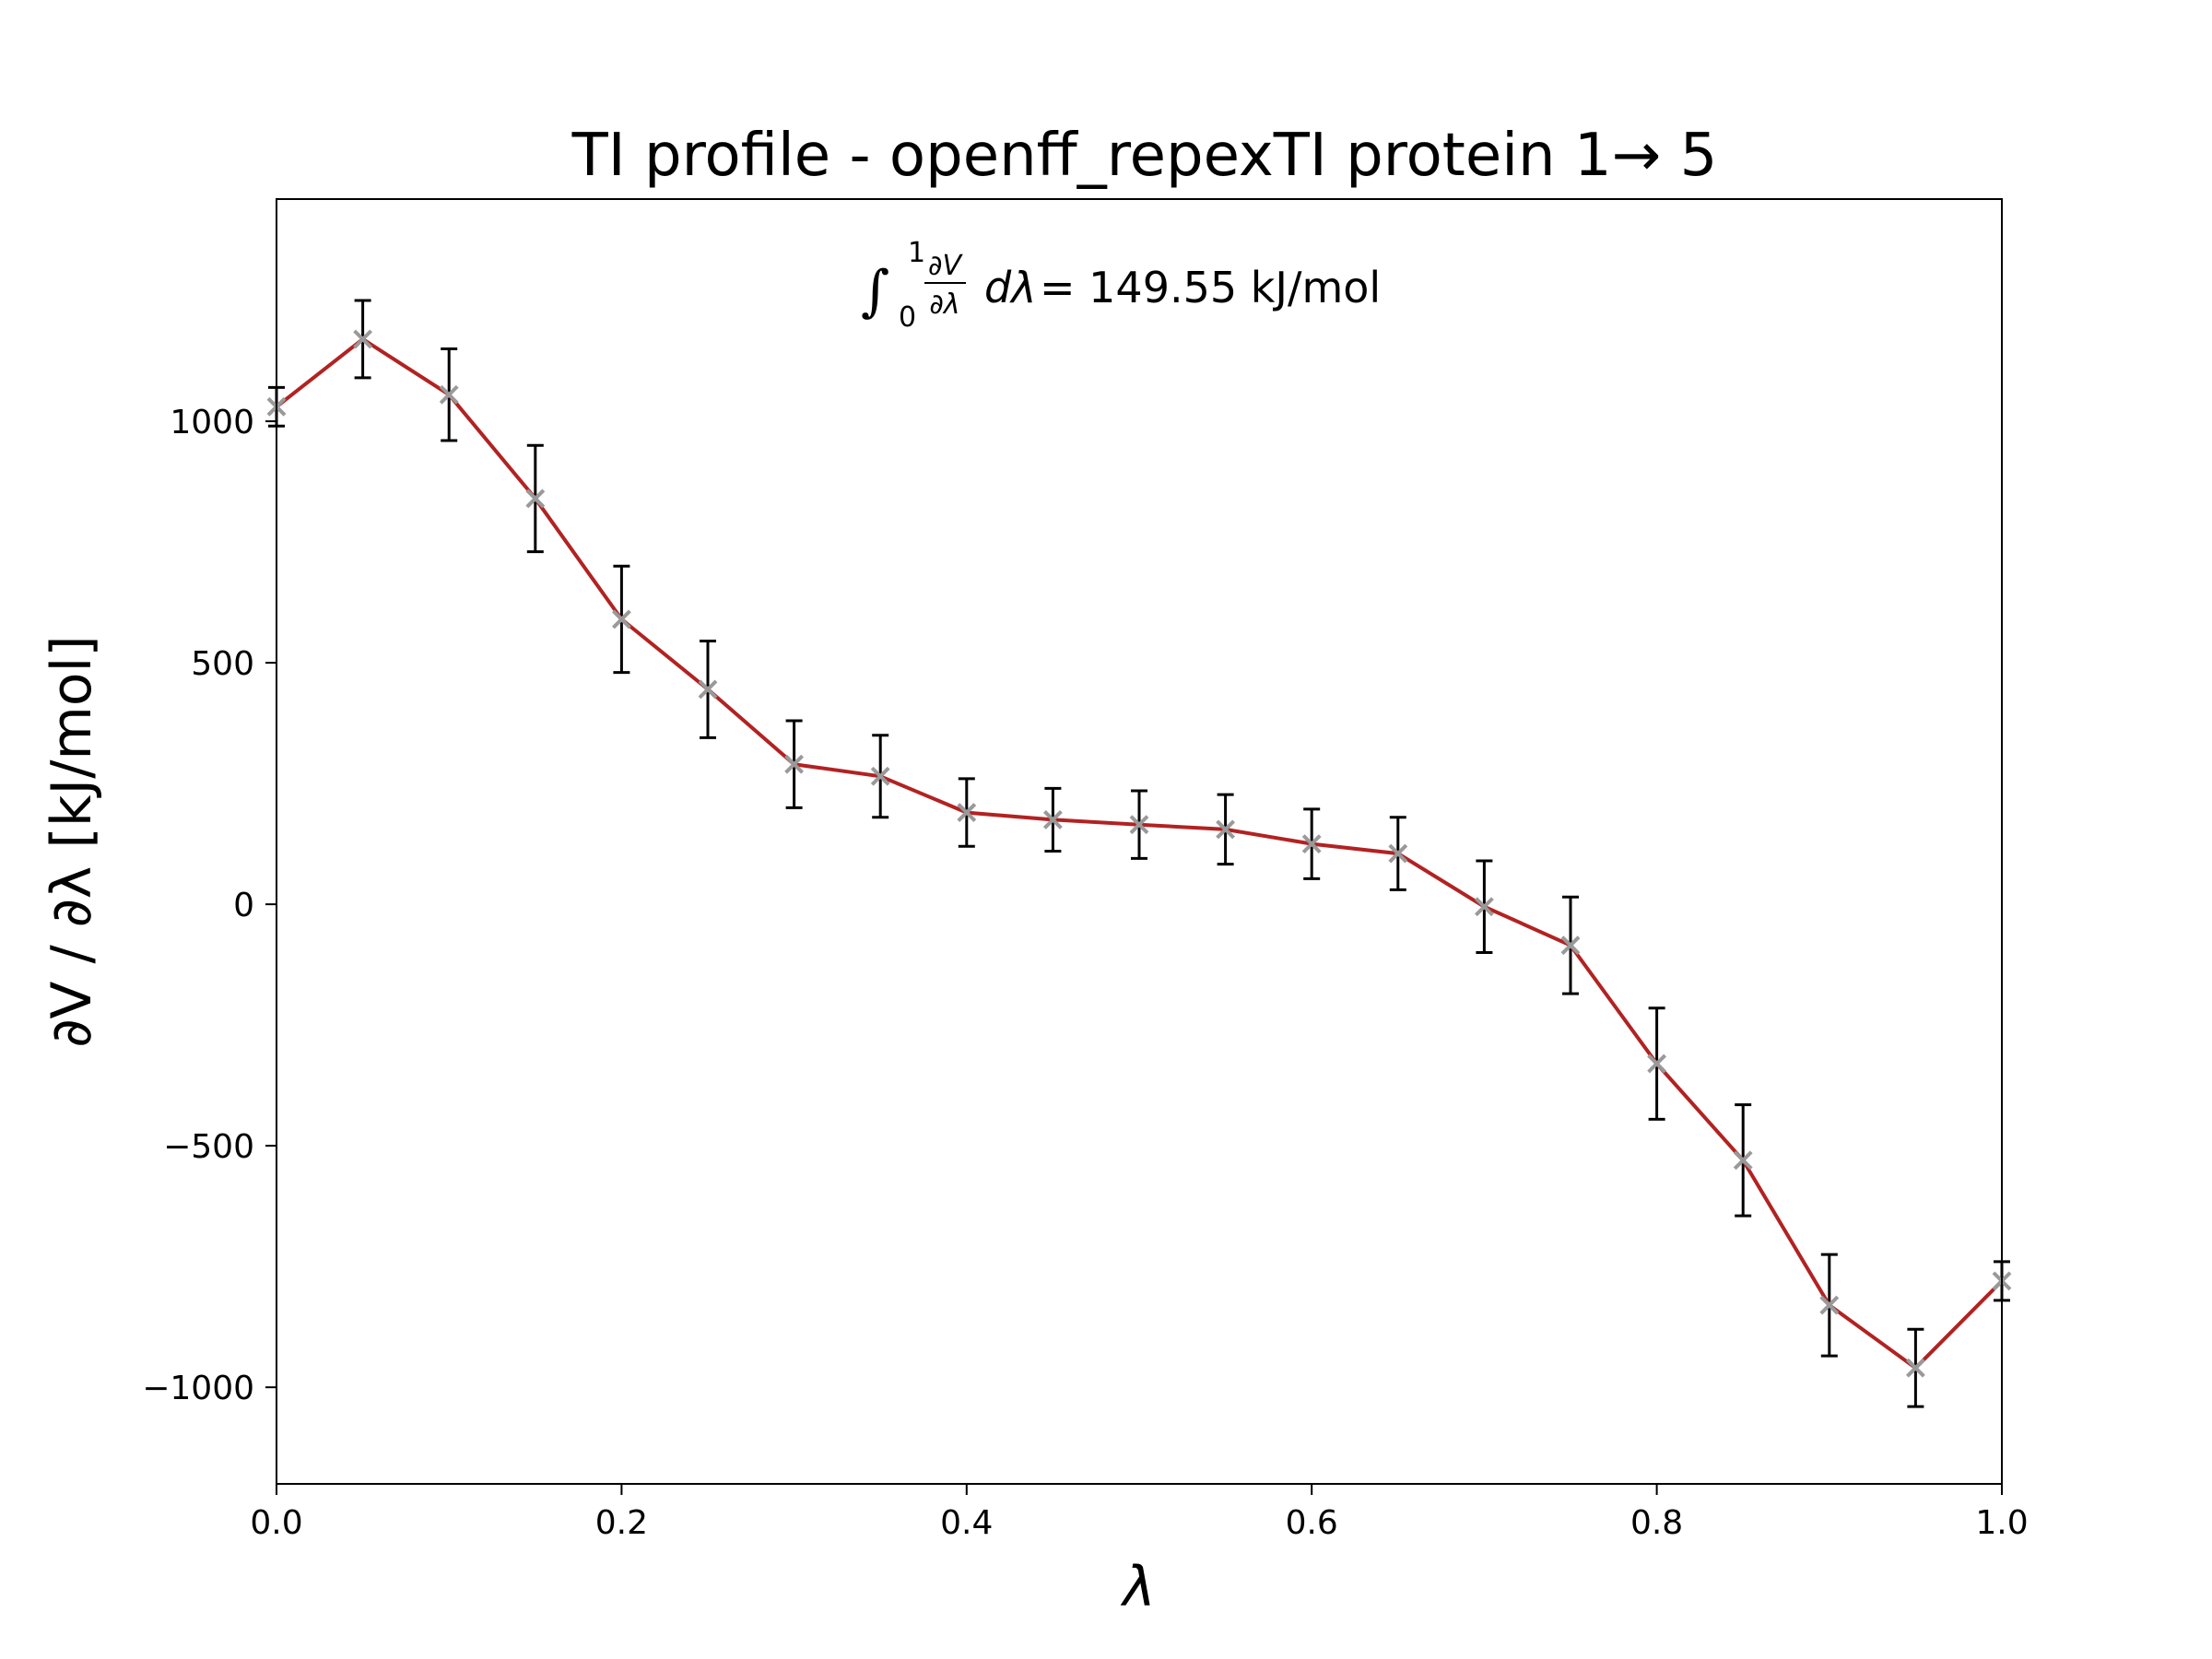 The height and width of the screenshot is (1659, 2212). Describe the element at coordinates (1210, 287) in the screenshot. I see `integral-result: = 149.55 kJ/mol` at that location.